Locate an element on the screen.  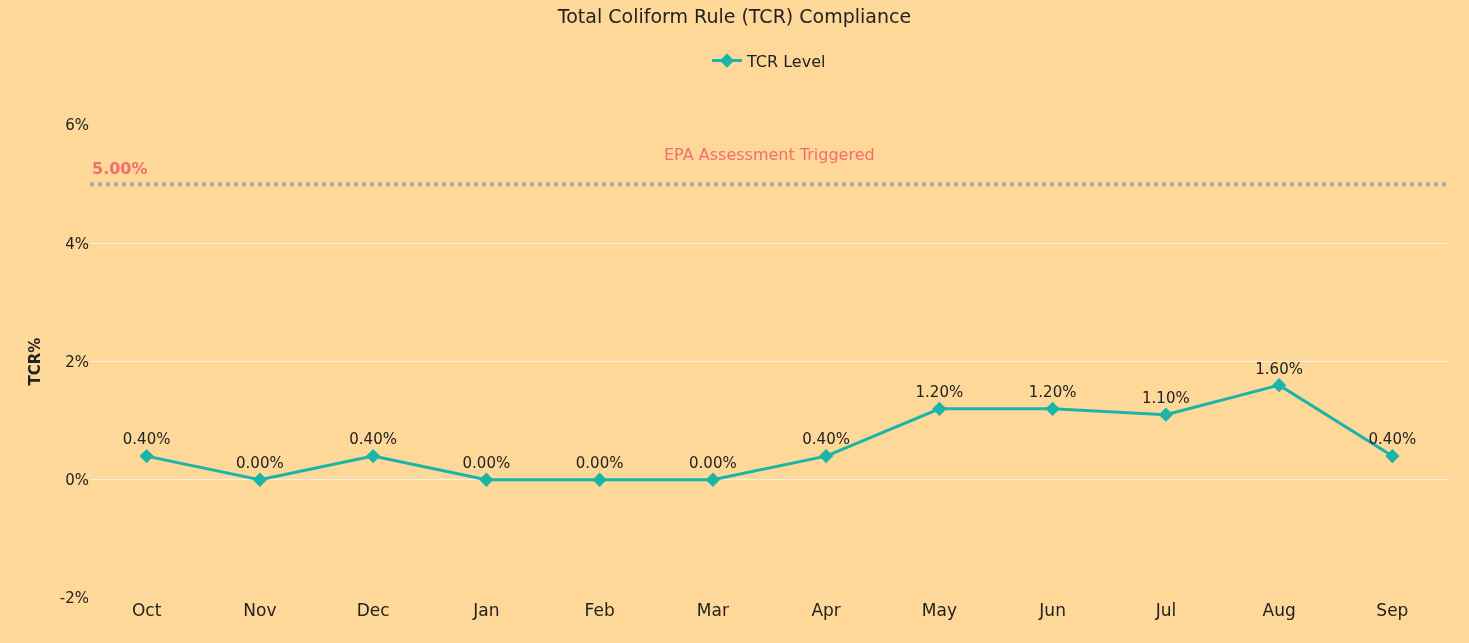
data-label: 1.60% is located at coordinates (1279, 368).